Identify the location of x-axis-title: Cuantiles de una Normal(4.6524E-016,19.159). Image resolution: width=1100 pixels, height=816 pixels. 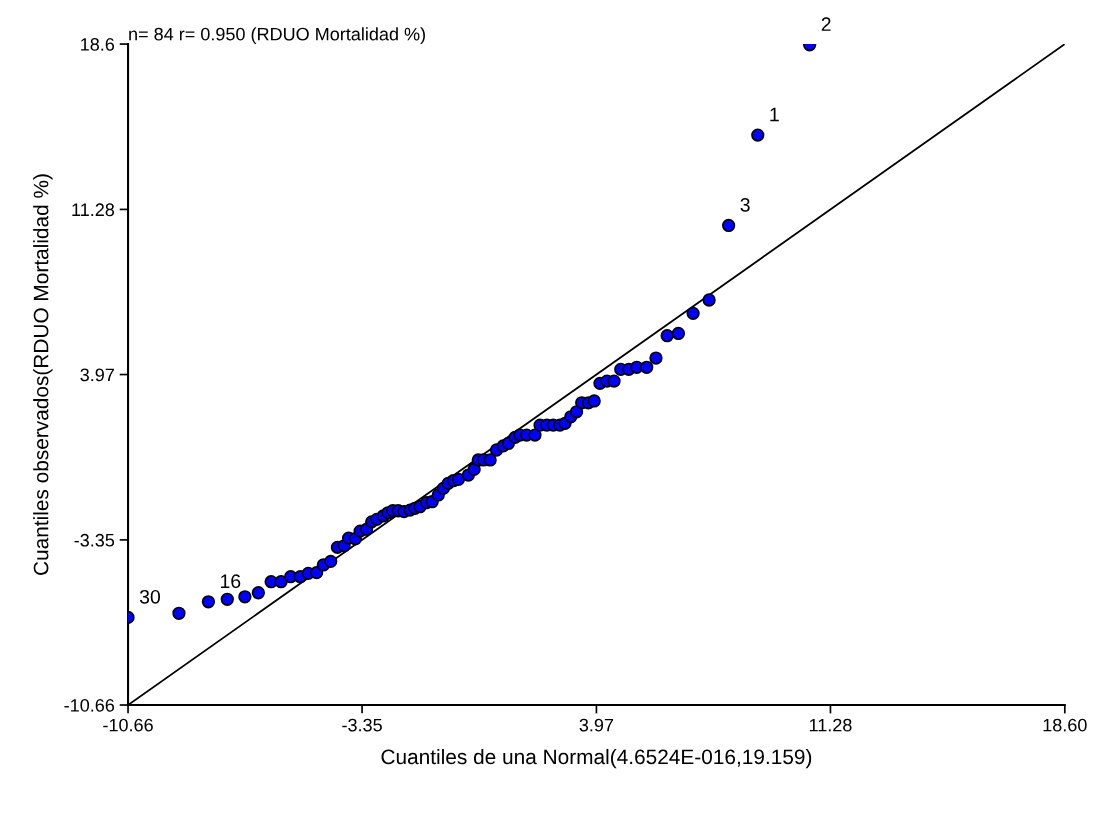
(596, 758).